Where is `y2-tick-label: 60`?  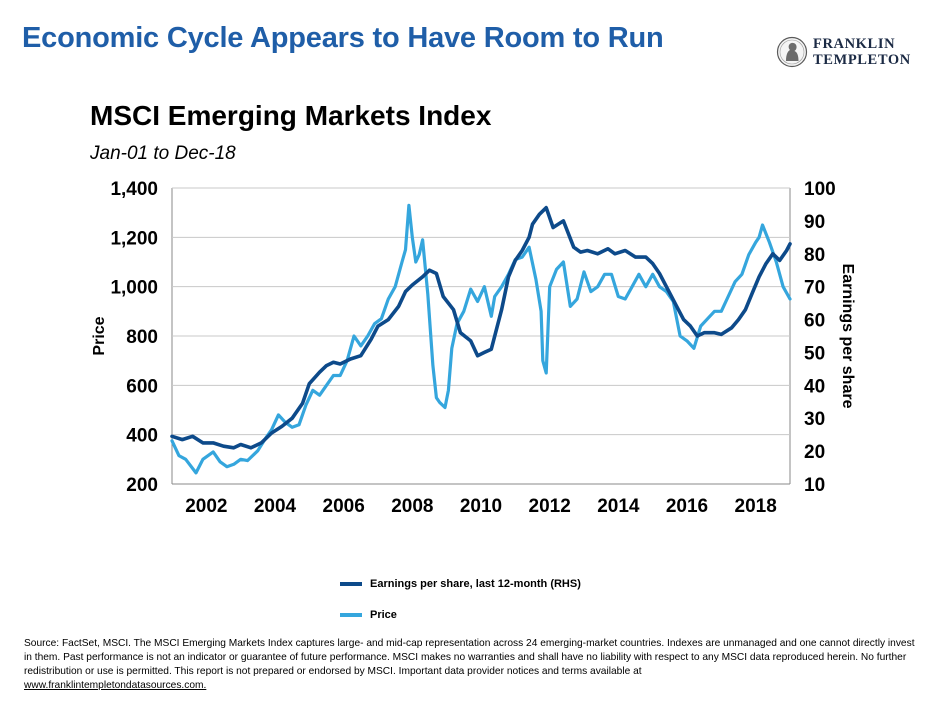
y2-tick-label: 60 is located at coordinates (814, 321).